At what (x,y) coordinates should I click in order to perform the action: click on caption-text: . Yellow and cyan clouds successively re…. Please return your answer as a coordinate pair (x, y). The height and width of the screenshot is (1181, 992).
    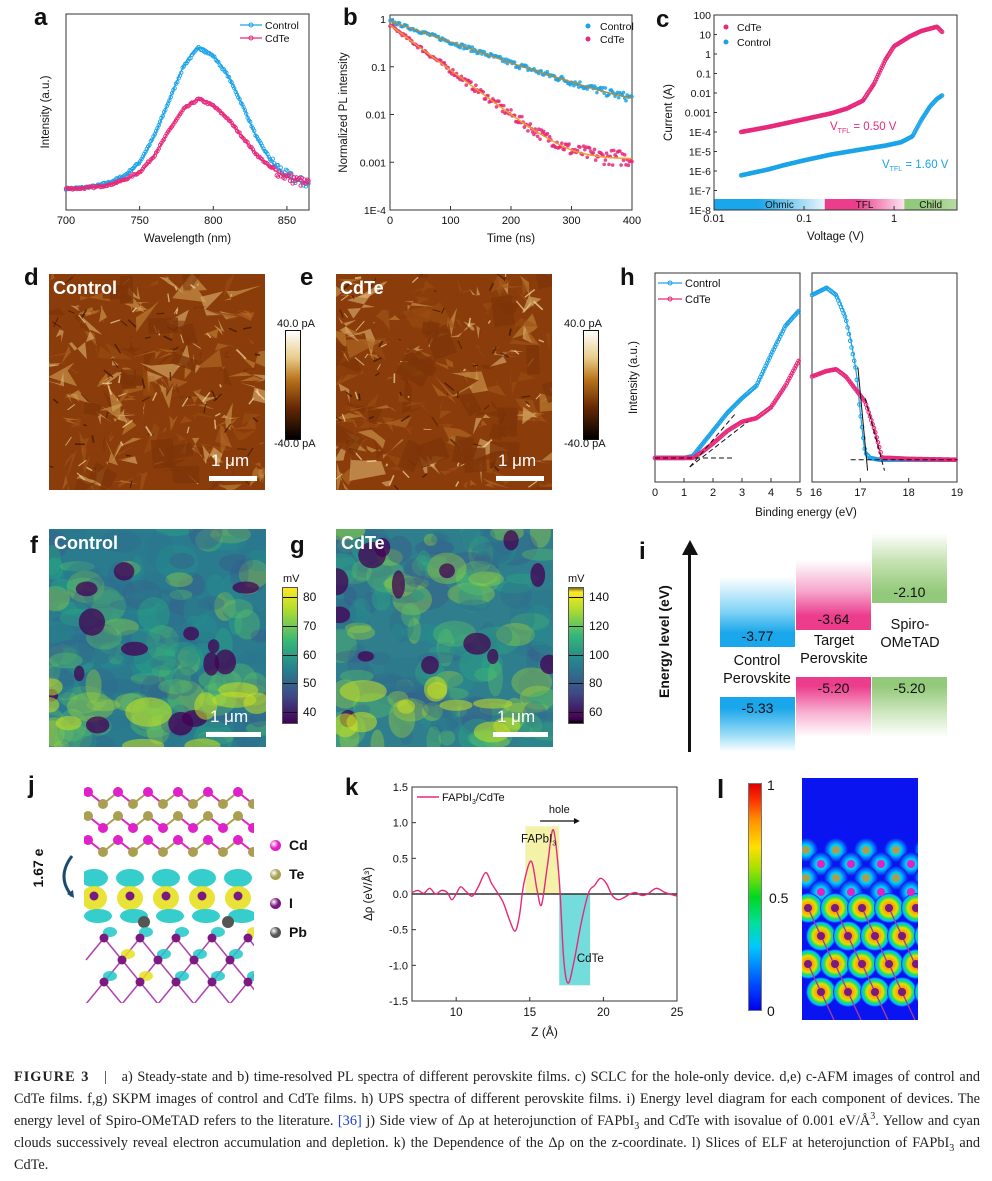
    Looking at the image, I should click on (497, 1132).